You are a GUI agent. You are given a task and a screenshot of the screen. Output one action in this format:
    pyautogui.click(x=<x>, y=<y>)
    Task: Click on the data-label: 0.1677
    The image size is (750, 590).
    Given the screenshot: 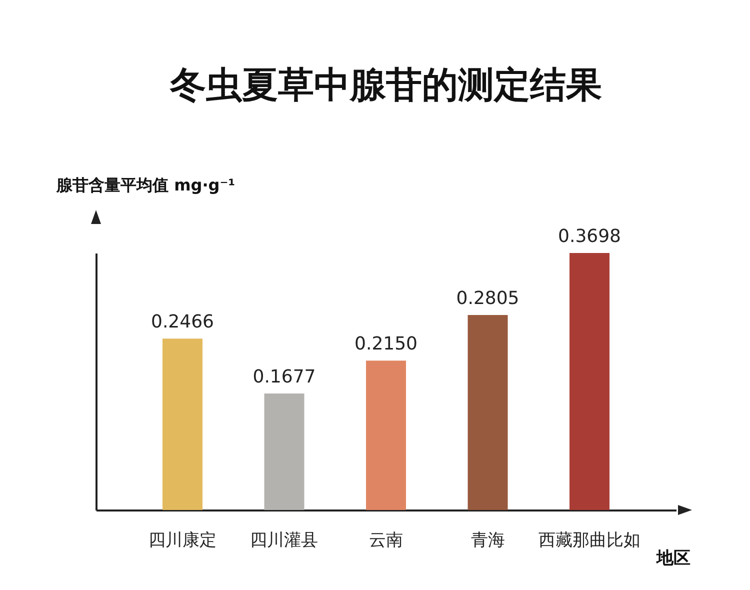 What is the action you would take?
    pyautogui.click(x=284, y=377)
    